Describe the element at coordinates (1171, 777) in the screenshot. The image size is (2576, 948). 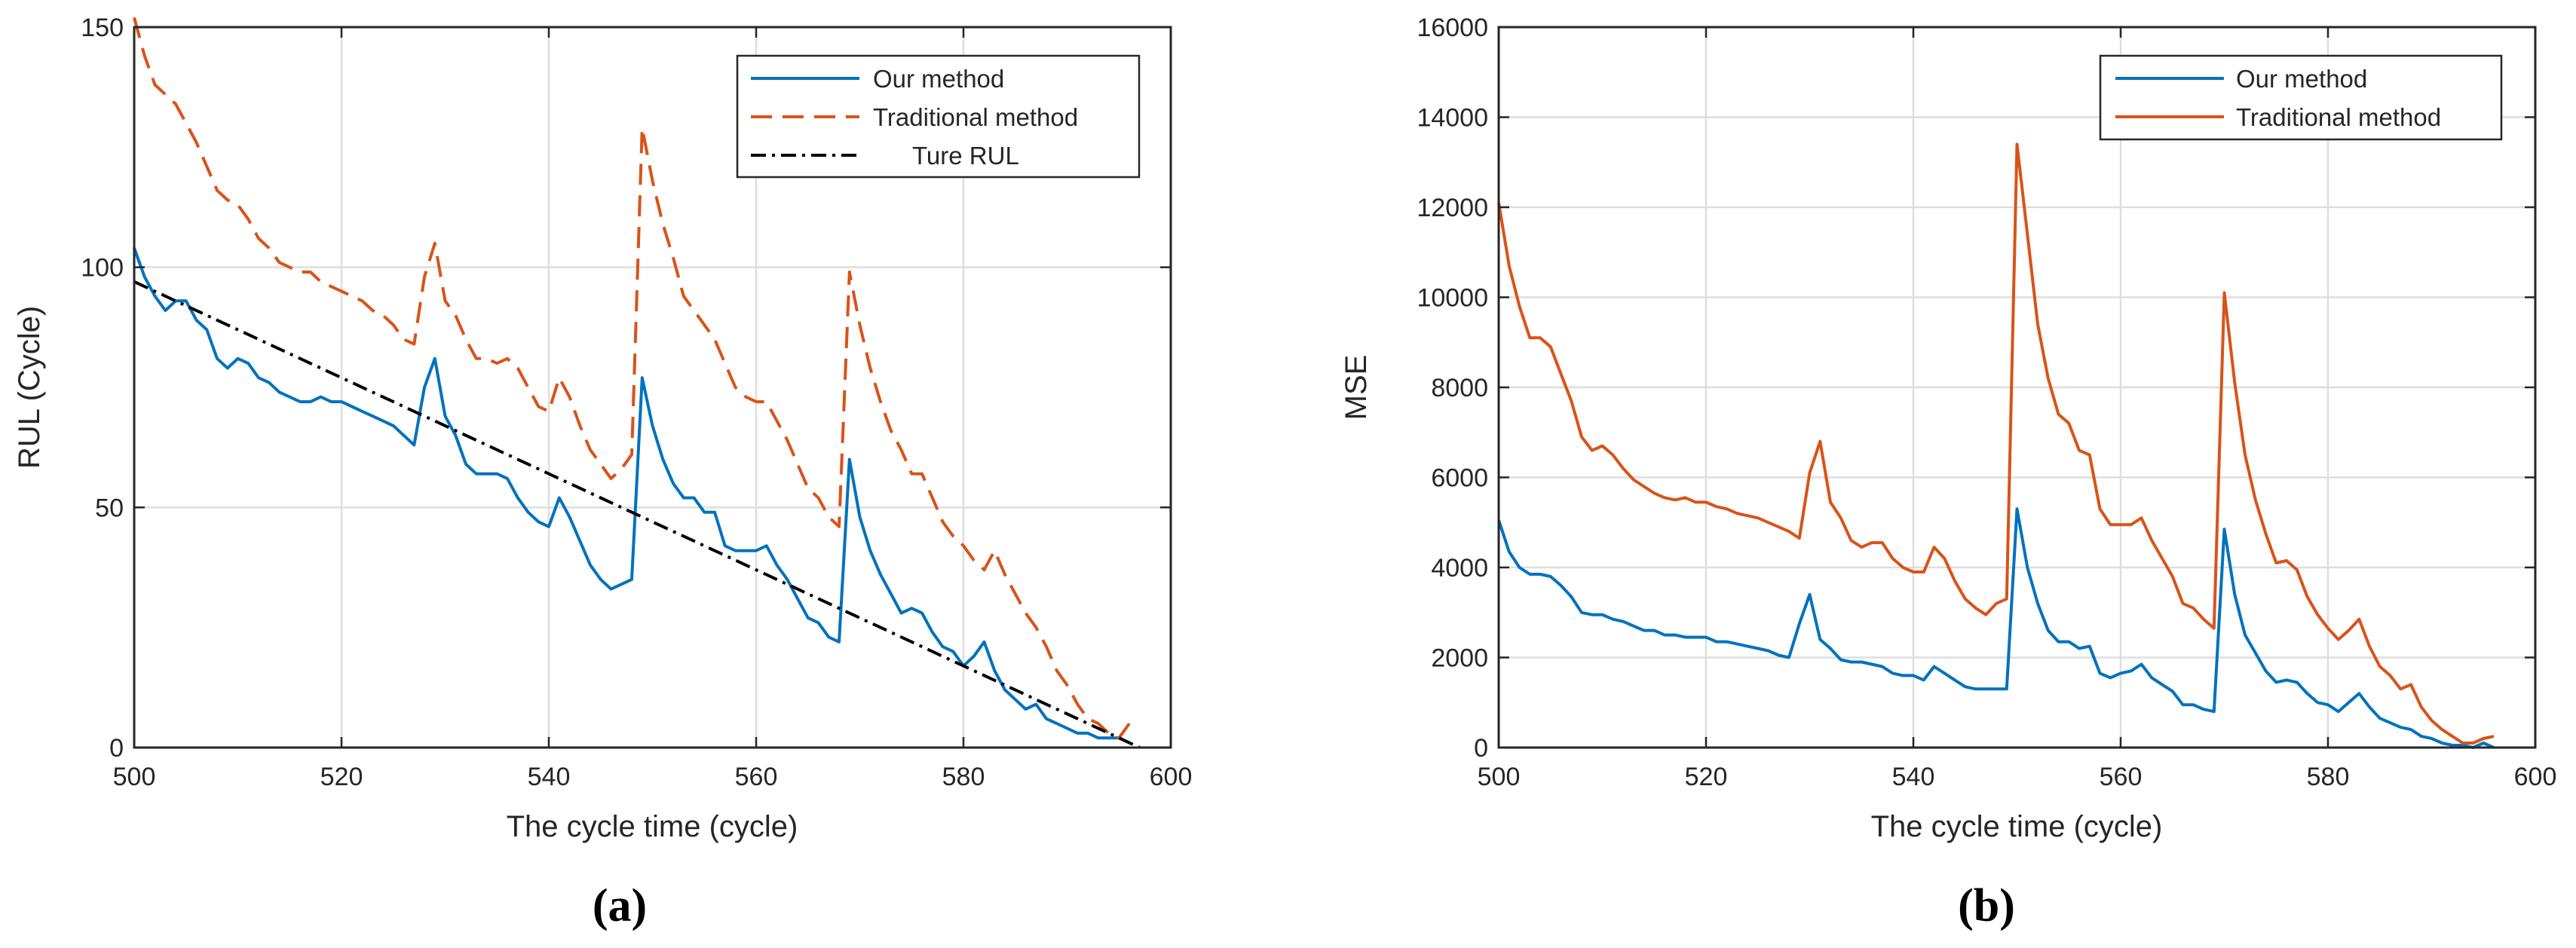
I see `x-tick-label-a: 600` at that location.